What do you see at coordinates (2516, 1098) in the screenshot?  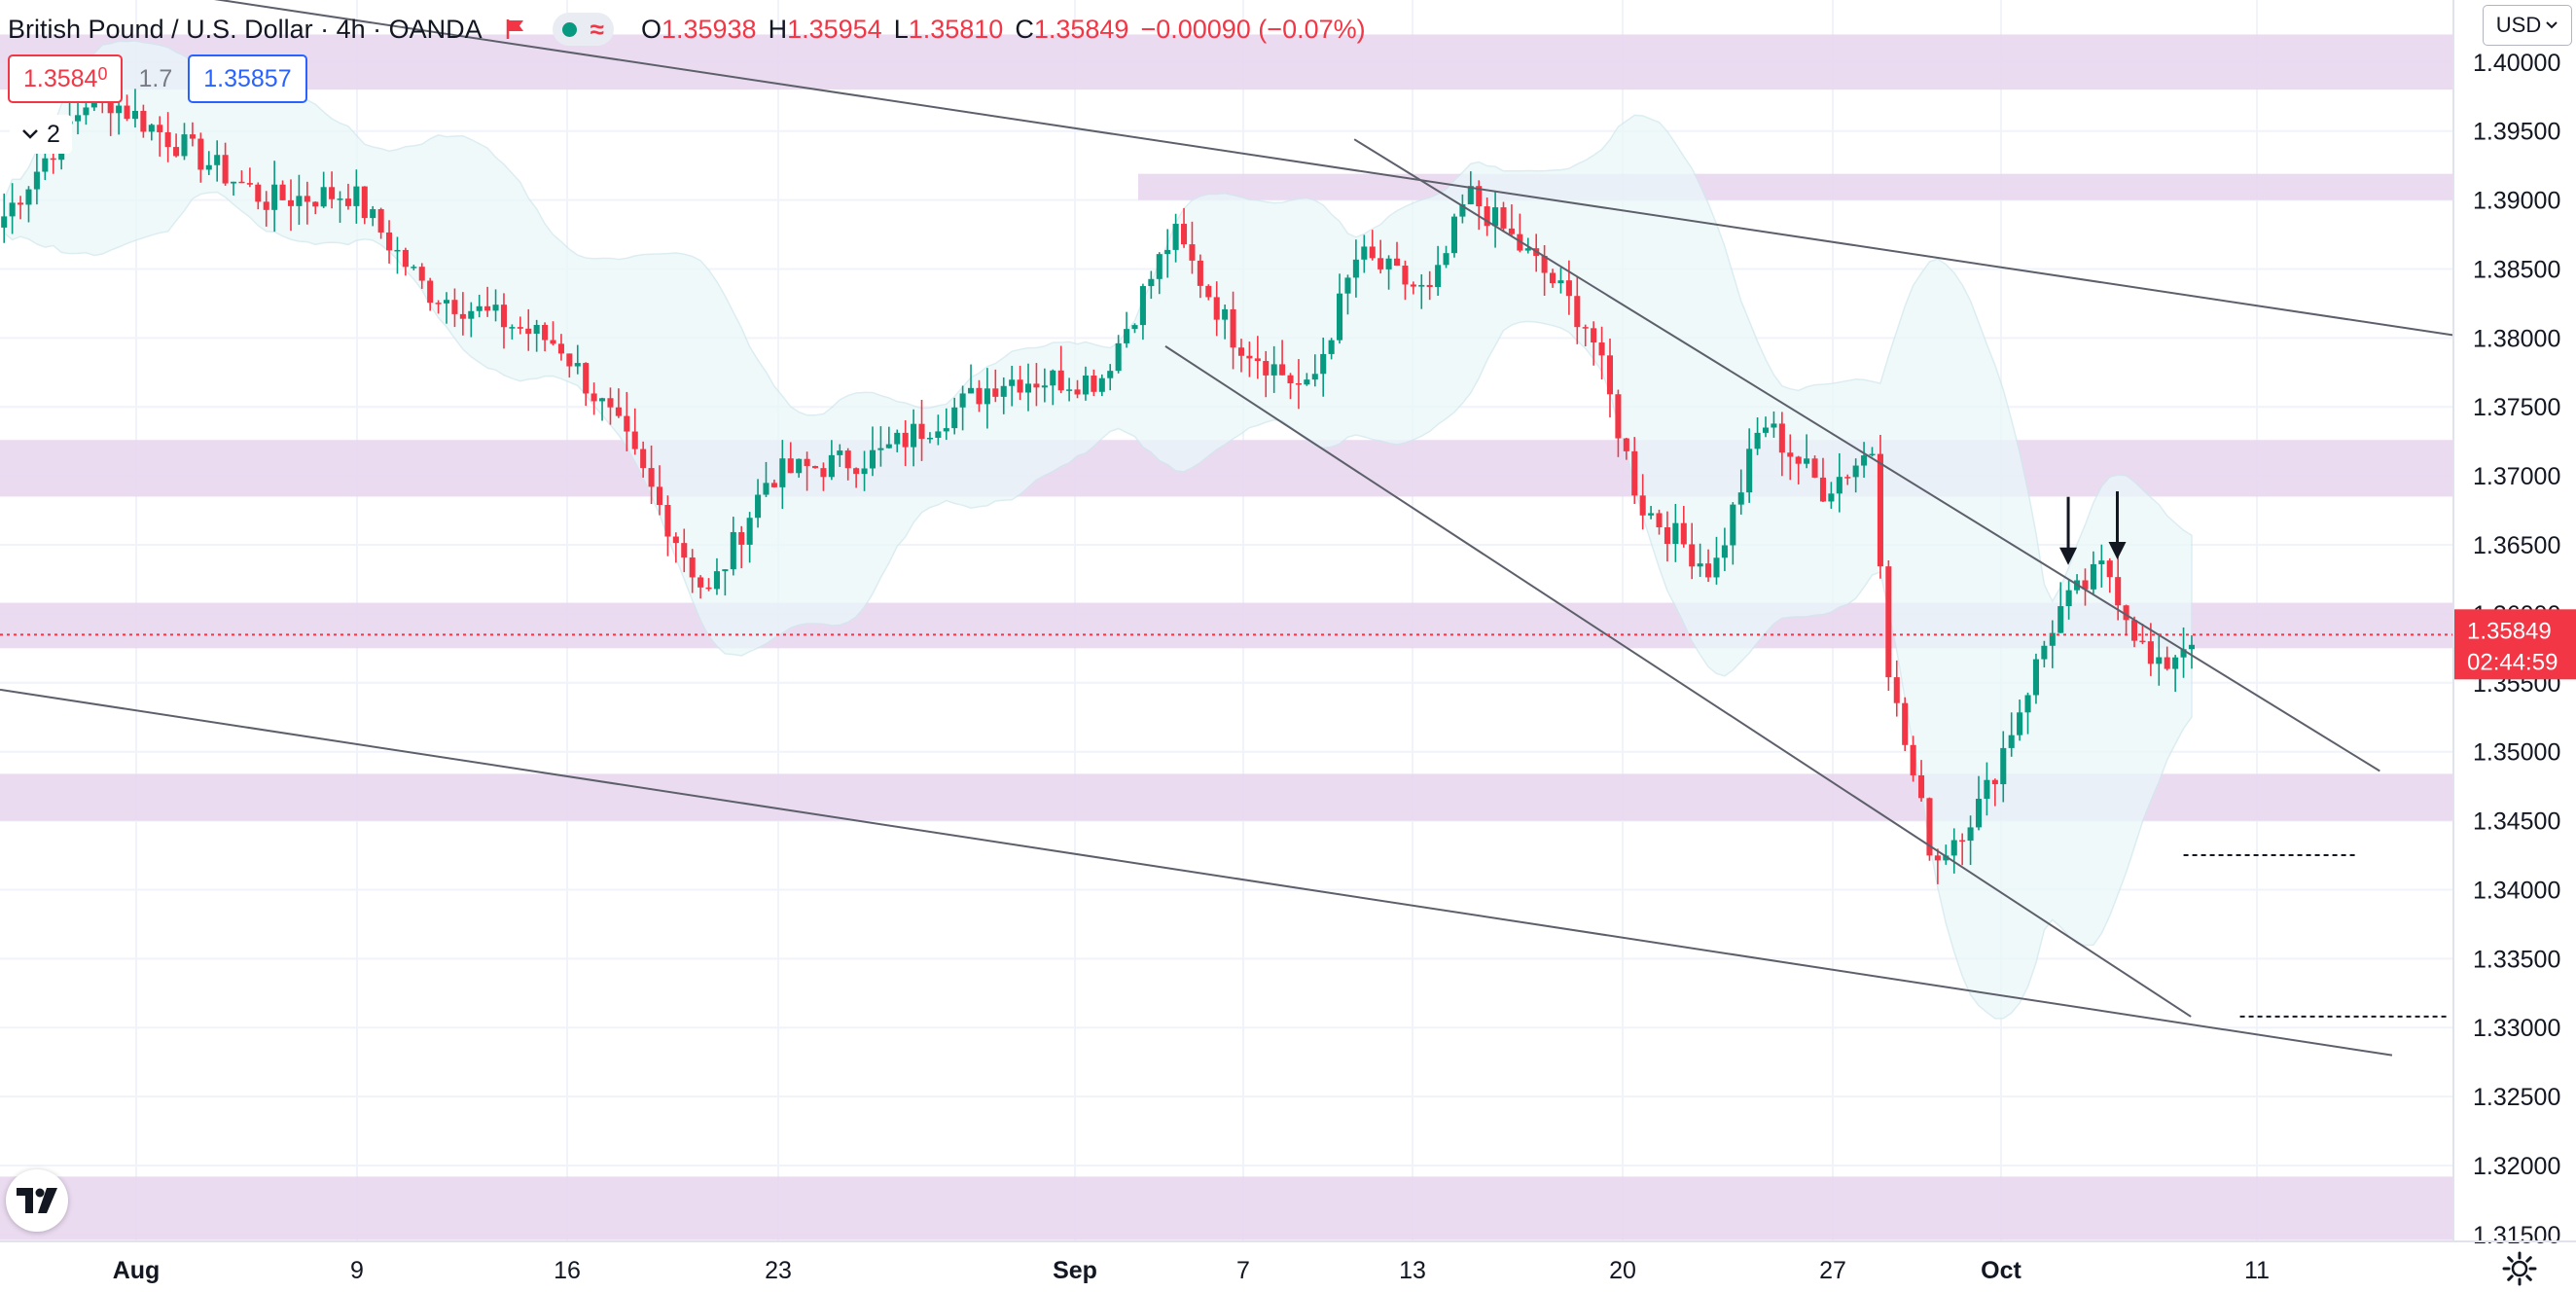 I see `price-tick-label: 1.32500` at bounding box center [2516, 1098].